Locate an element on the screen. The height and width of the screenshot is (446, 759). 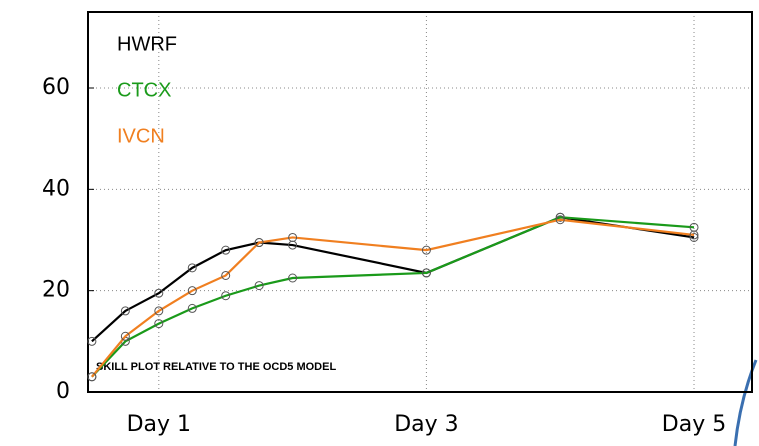
annotation: SKILL PLOT RELATIVE TO THE OCD5 MODEL is located at coordinates (216, 367).